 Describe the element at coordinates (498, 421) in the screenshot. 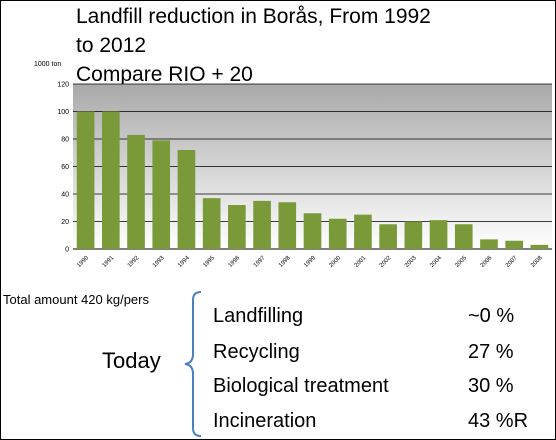

I see `summary-row-value: 43 %R` at that location.